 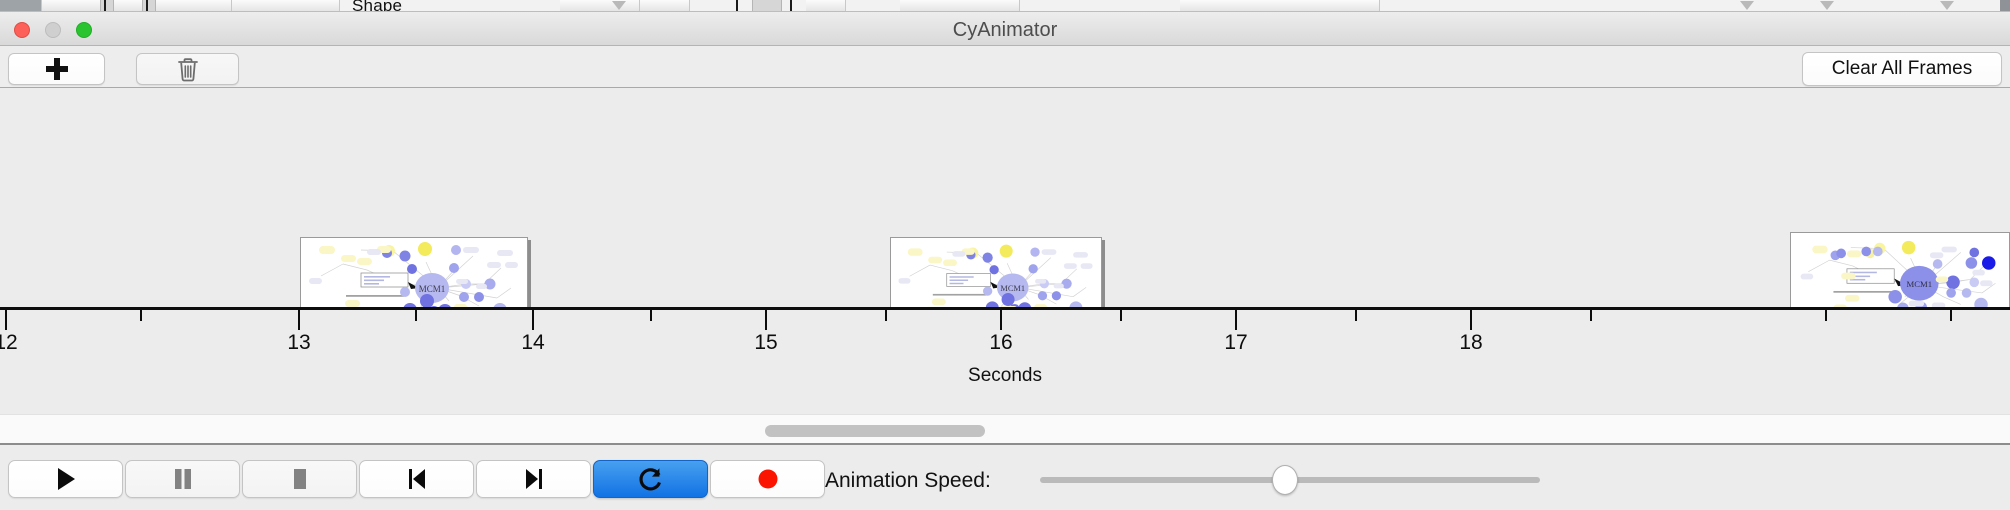 I want to click on bg-shape-label: Shape, so click(x=377, y=6).